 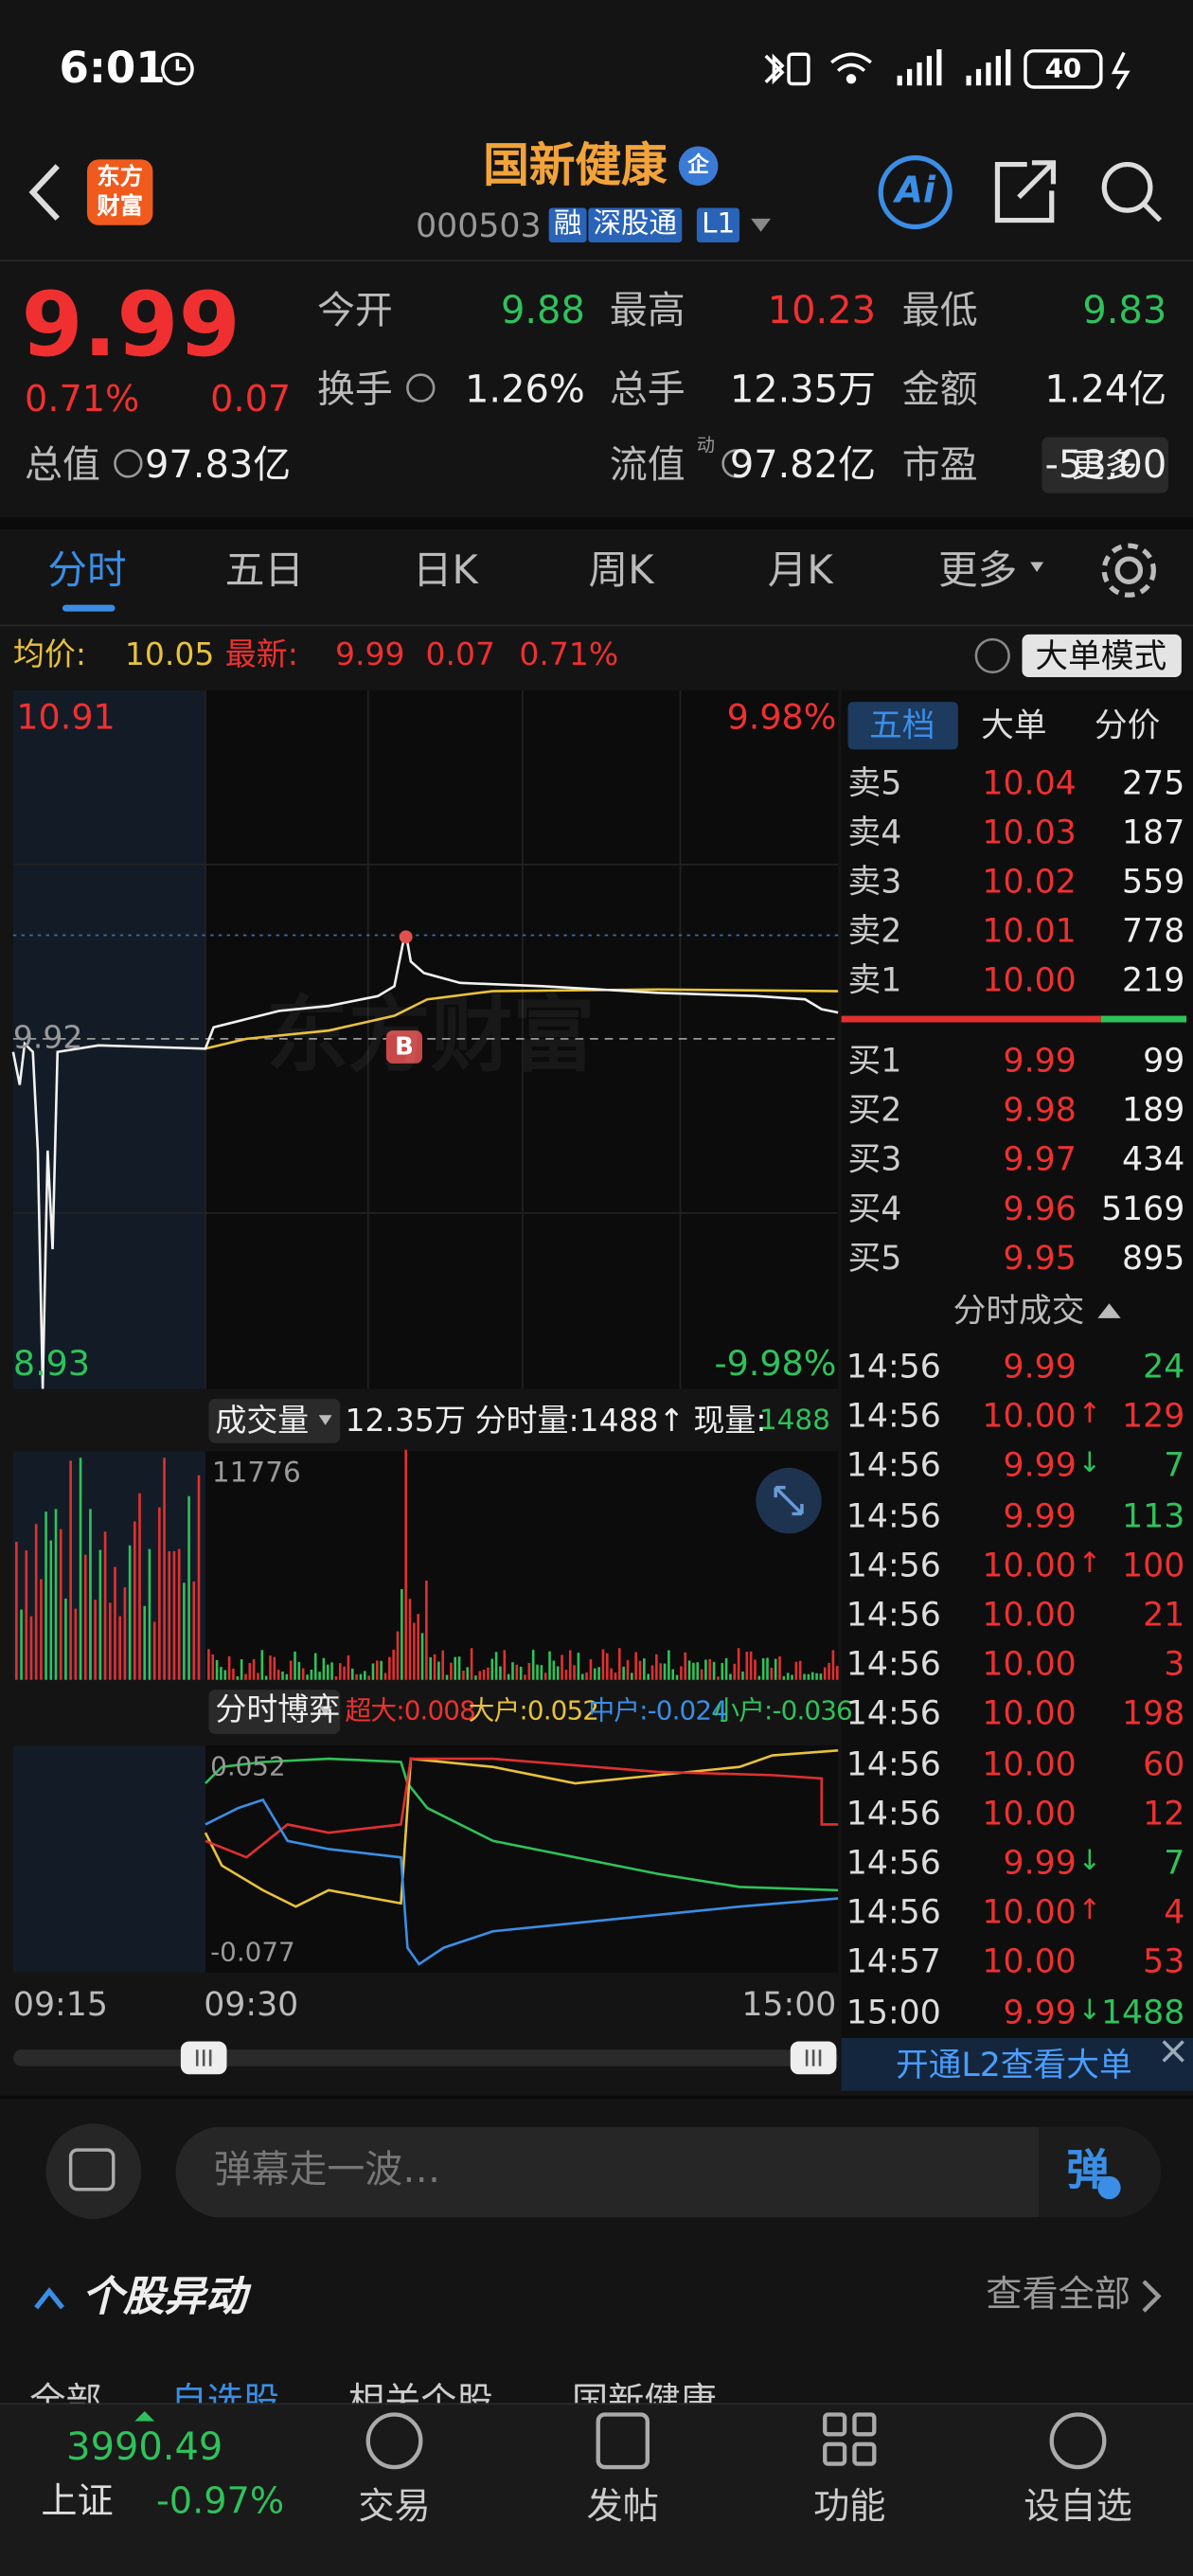 I want to click on chart-tab: 周K, so click(x=621, y=570).